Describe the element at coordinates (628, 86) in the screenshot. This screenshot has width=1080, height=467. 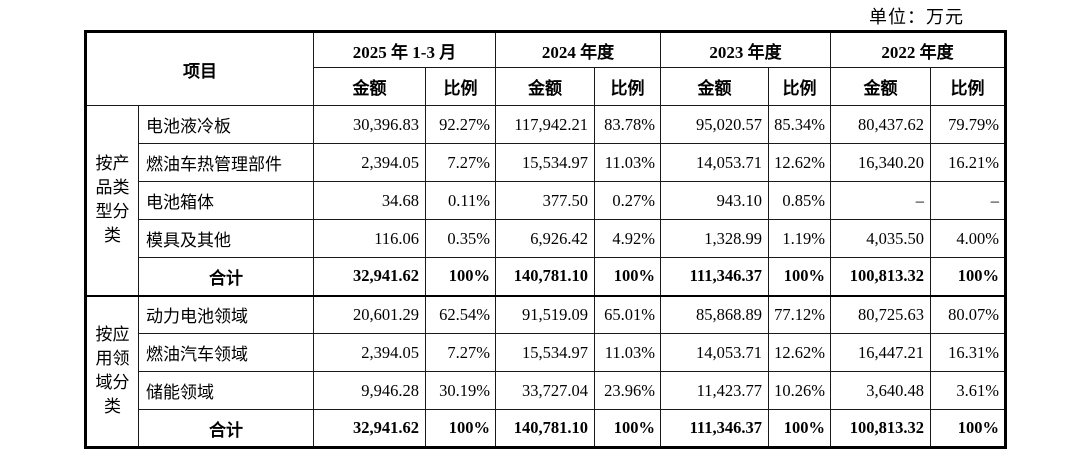
I see `header-ratio-2024: 比例` at that location.